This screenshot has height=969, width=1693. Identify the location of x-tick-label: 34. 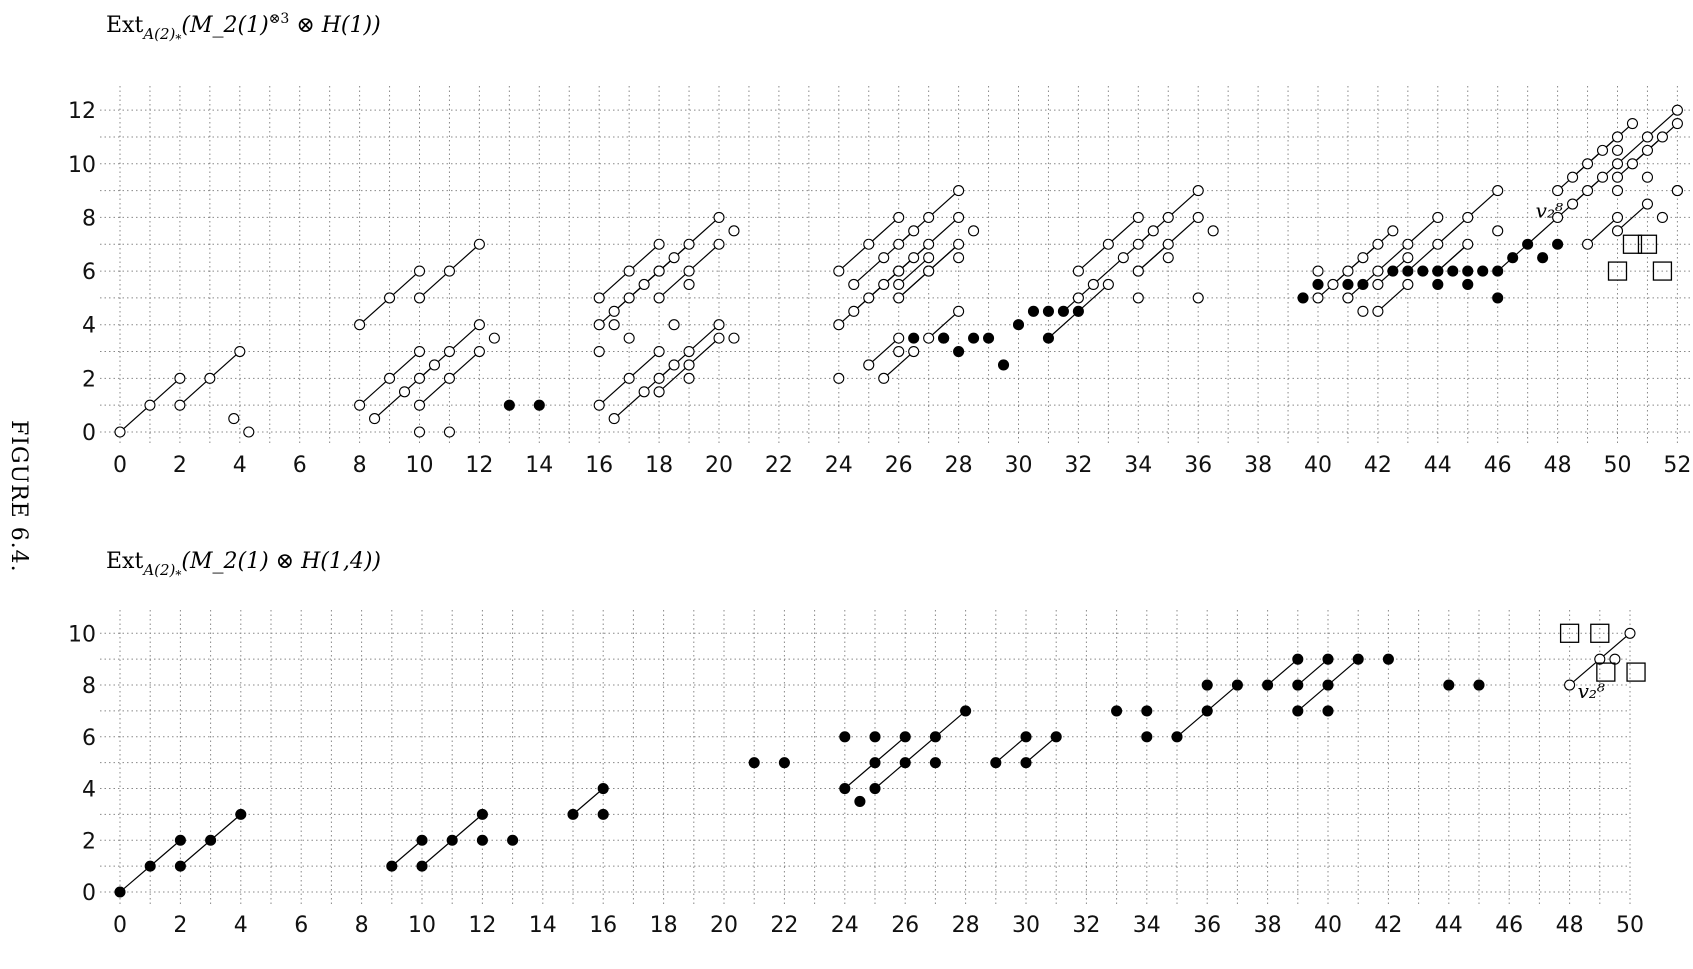
(1138, 465).